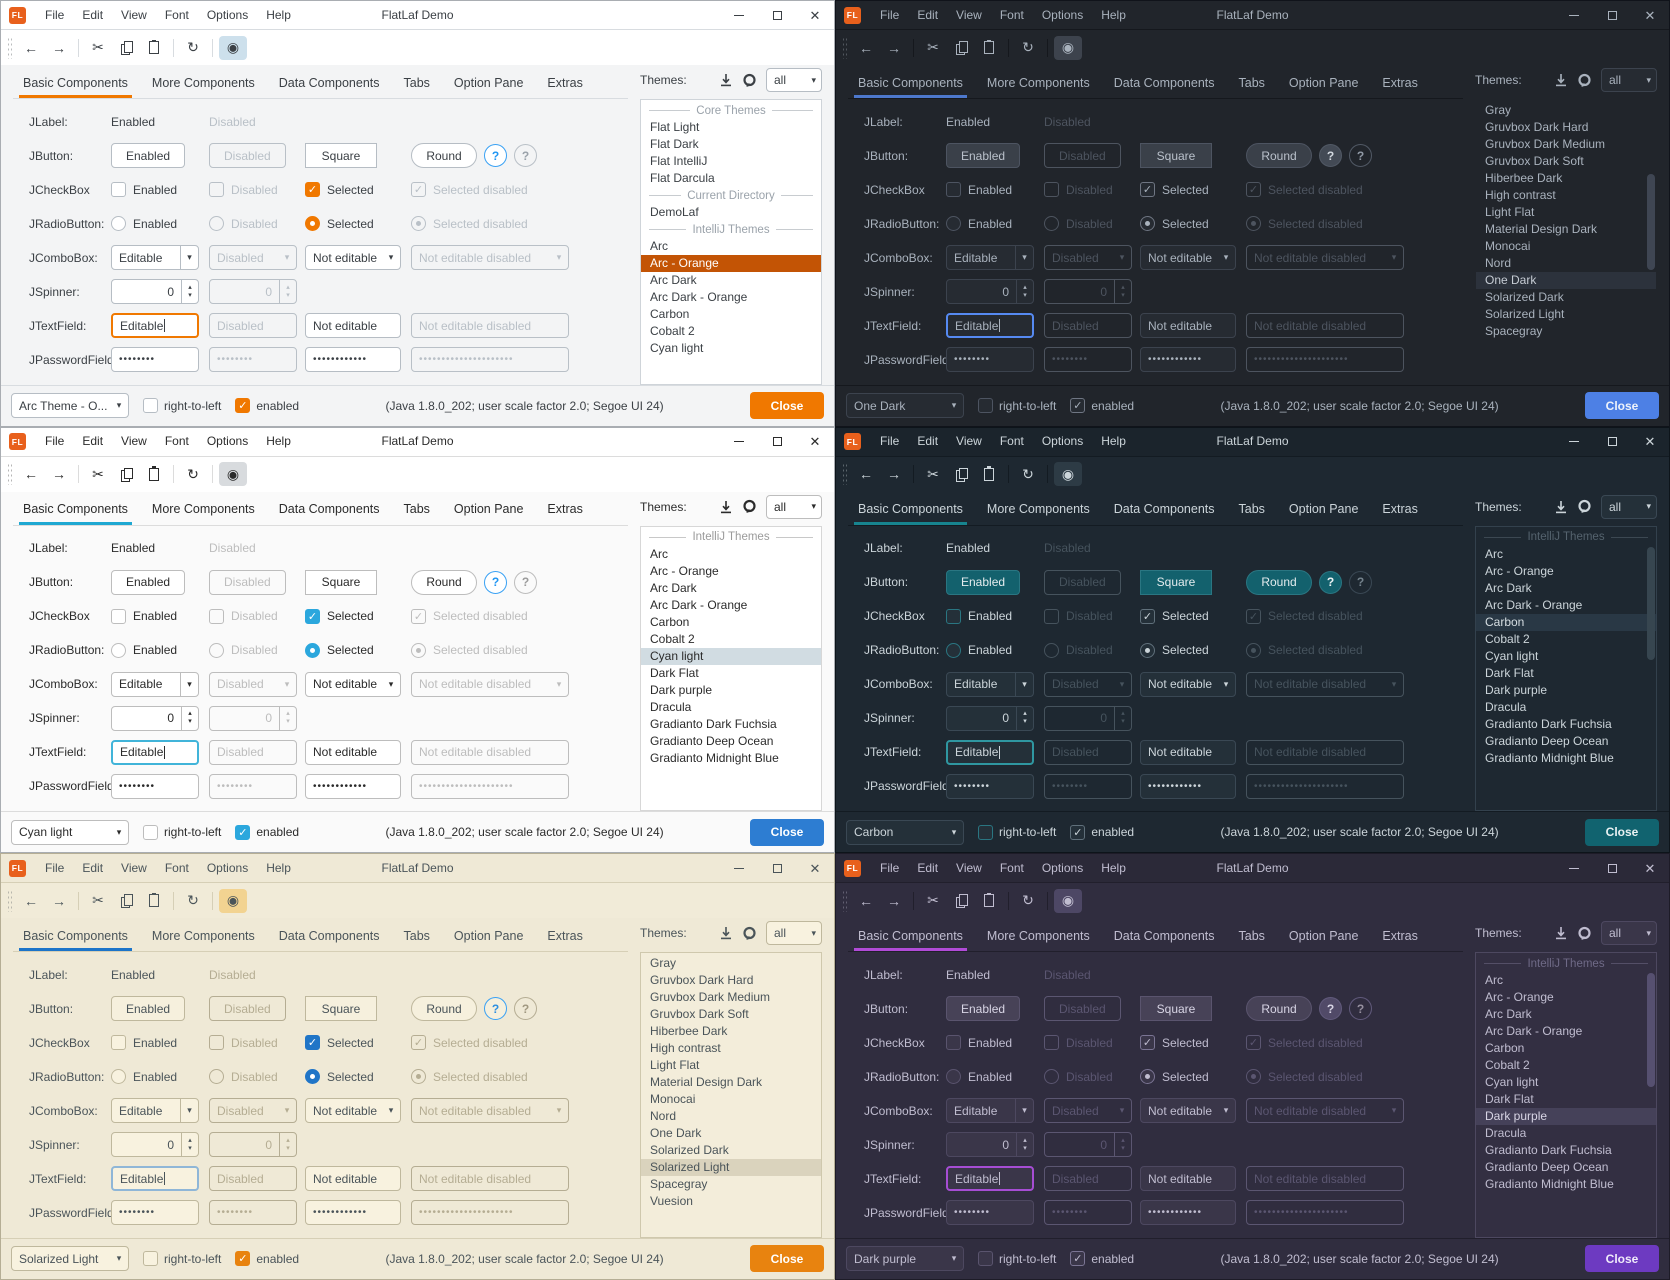 The height and width of the screenshot is (1280, 1670). What do you see at coordinates (749, 506) in the screenshot?
I see `github-icon` at bounding box center [749, 506].